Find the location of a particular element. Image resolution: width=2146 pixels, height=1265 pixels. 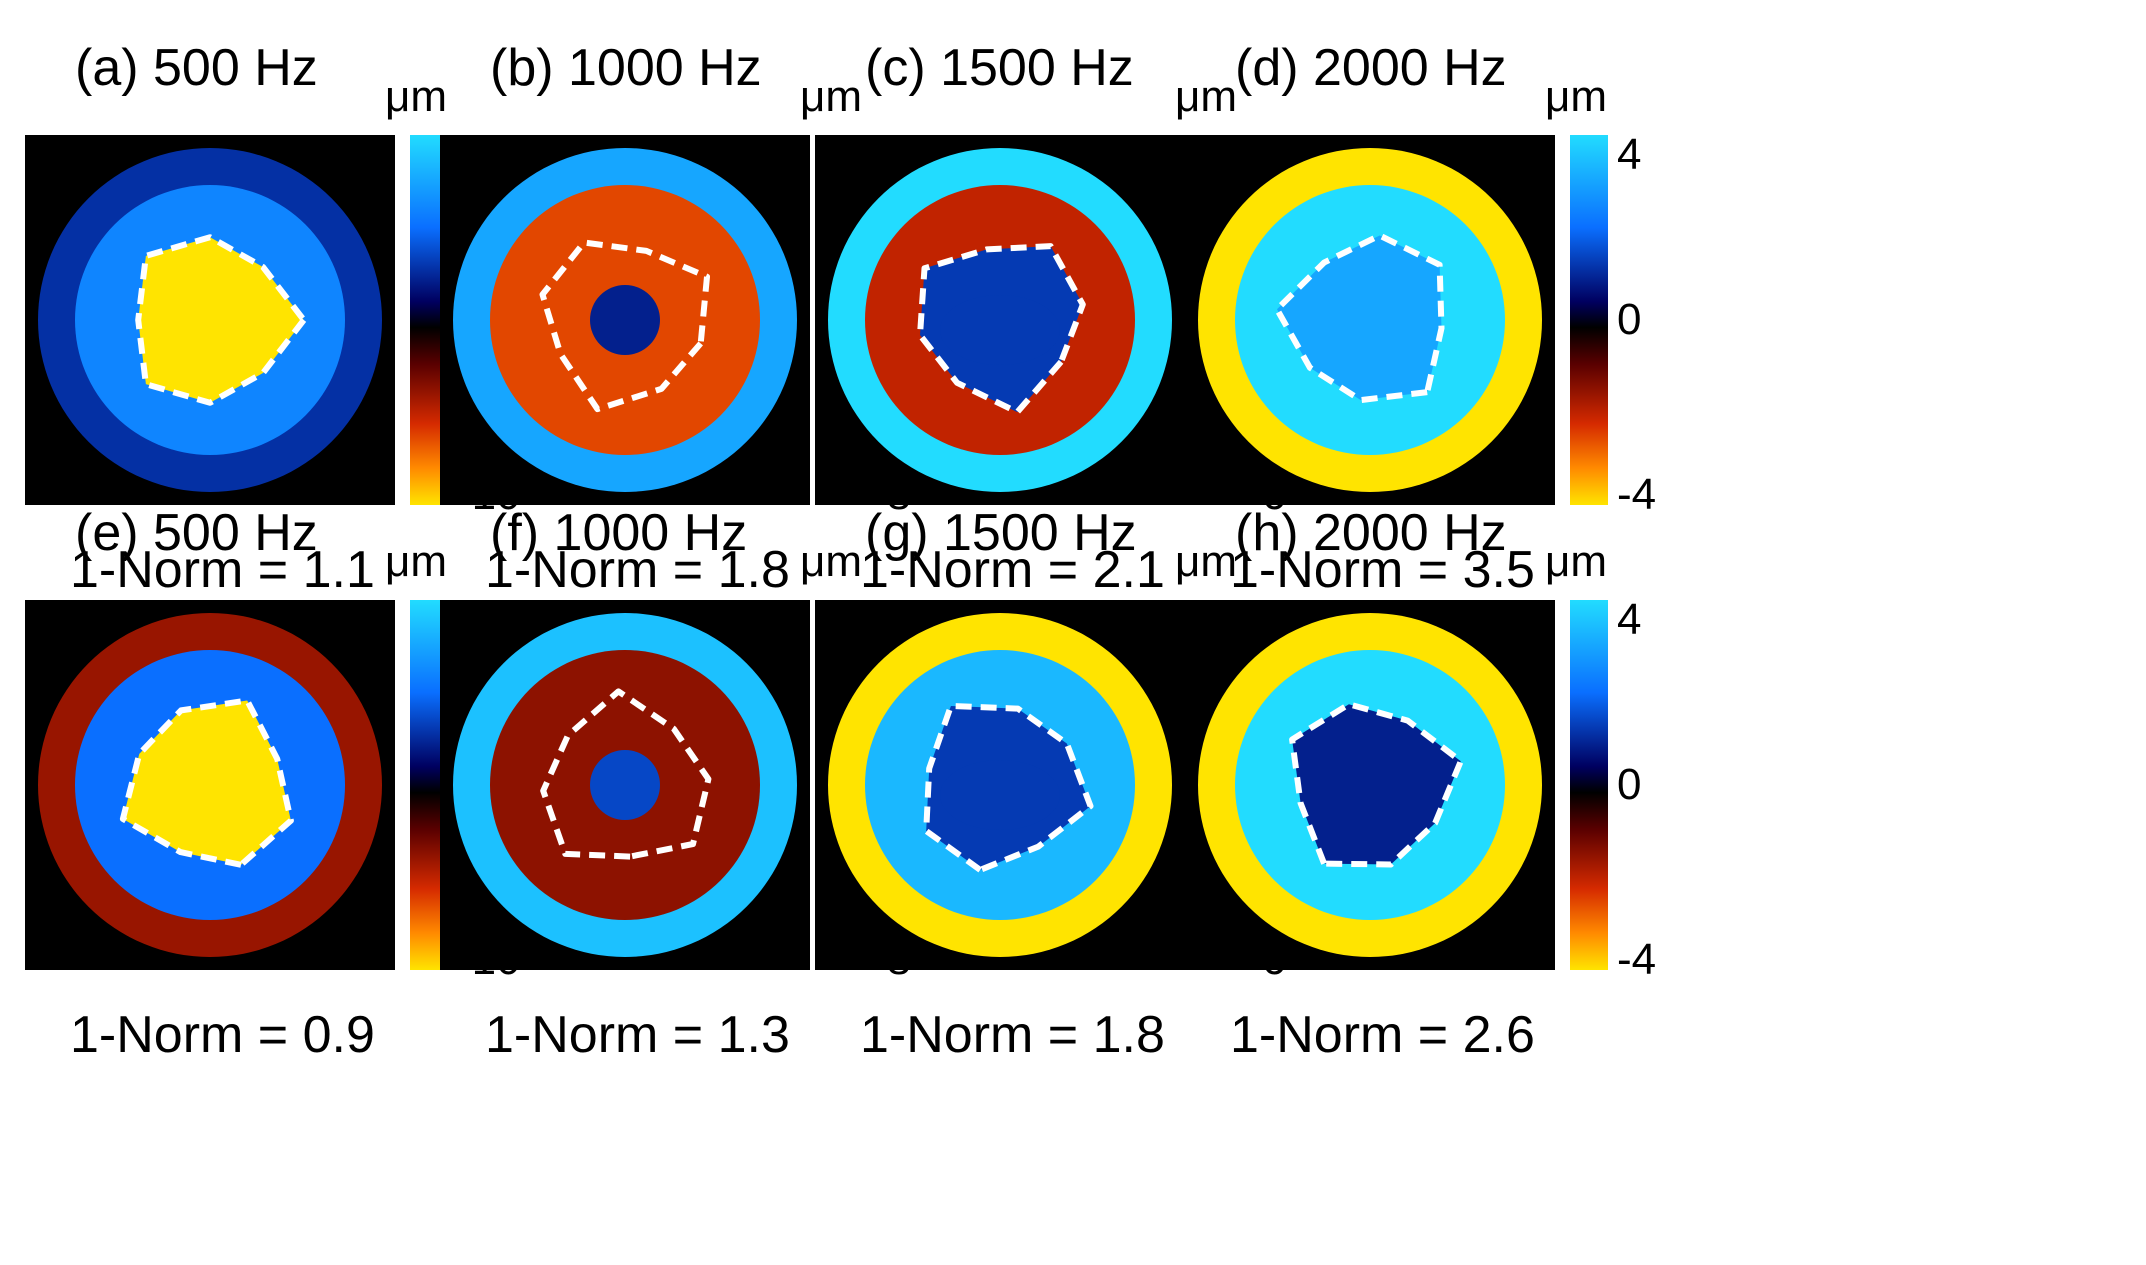

panel-d: (d) 2000 Hz μm 4 0 -4 1-Norm = 3.5 is located at coordinates (1435, 300).